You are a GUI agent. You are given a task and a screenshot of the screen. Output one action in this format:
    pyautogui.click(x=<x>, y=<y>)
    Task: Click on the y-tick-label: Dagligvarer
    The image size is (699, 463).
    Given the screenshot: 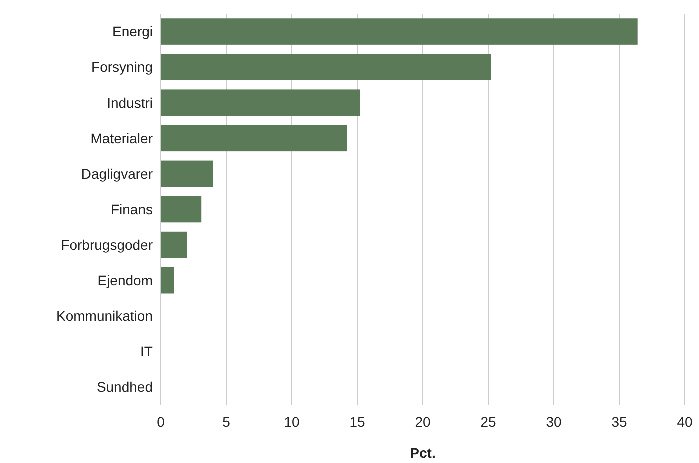 What is the action you would take?
    pyautogui.click(x=117, y=174)
    